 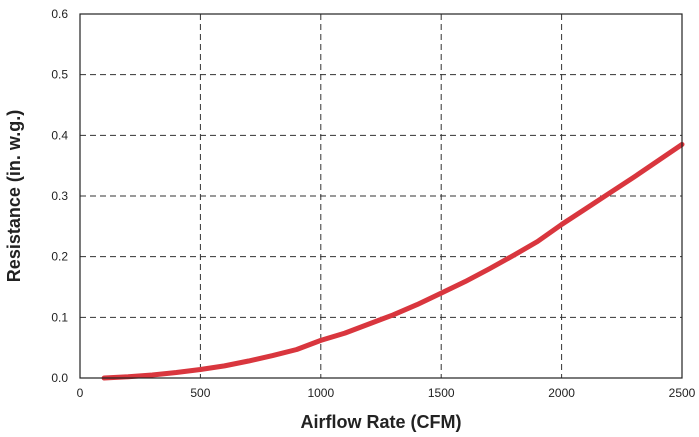 What do you see at coordinates (59, 14) in the screenshot?
I see `y-tick-label: 0.6` at bounding box center [59, 14].